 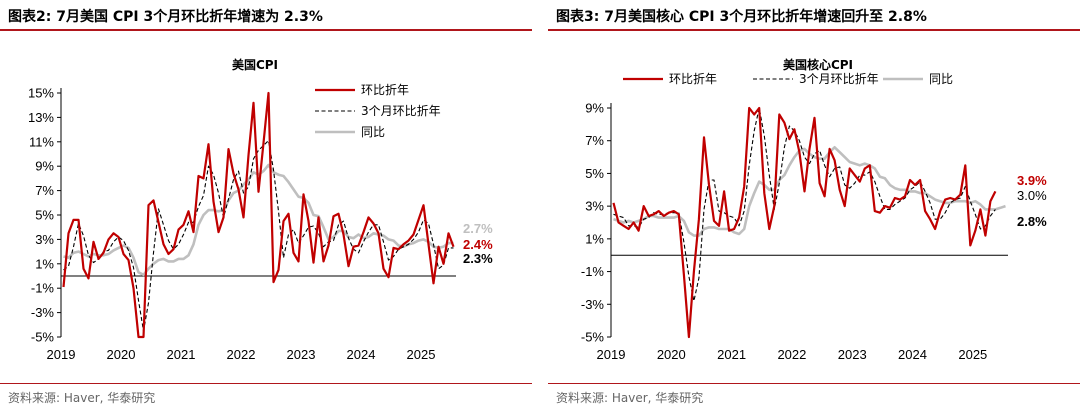 I want to click on y-tick-label: 11%, so click(x=41, y=141).